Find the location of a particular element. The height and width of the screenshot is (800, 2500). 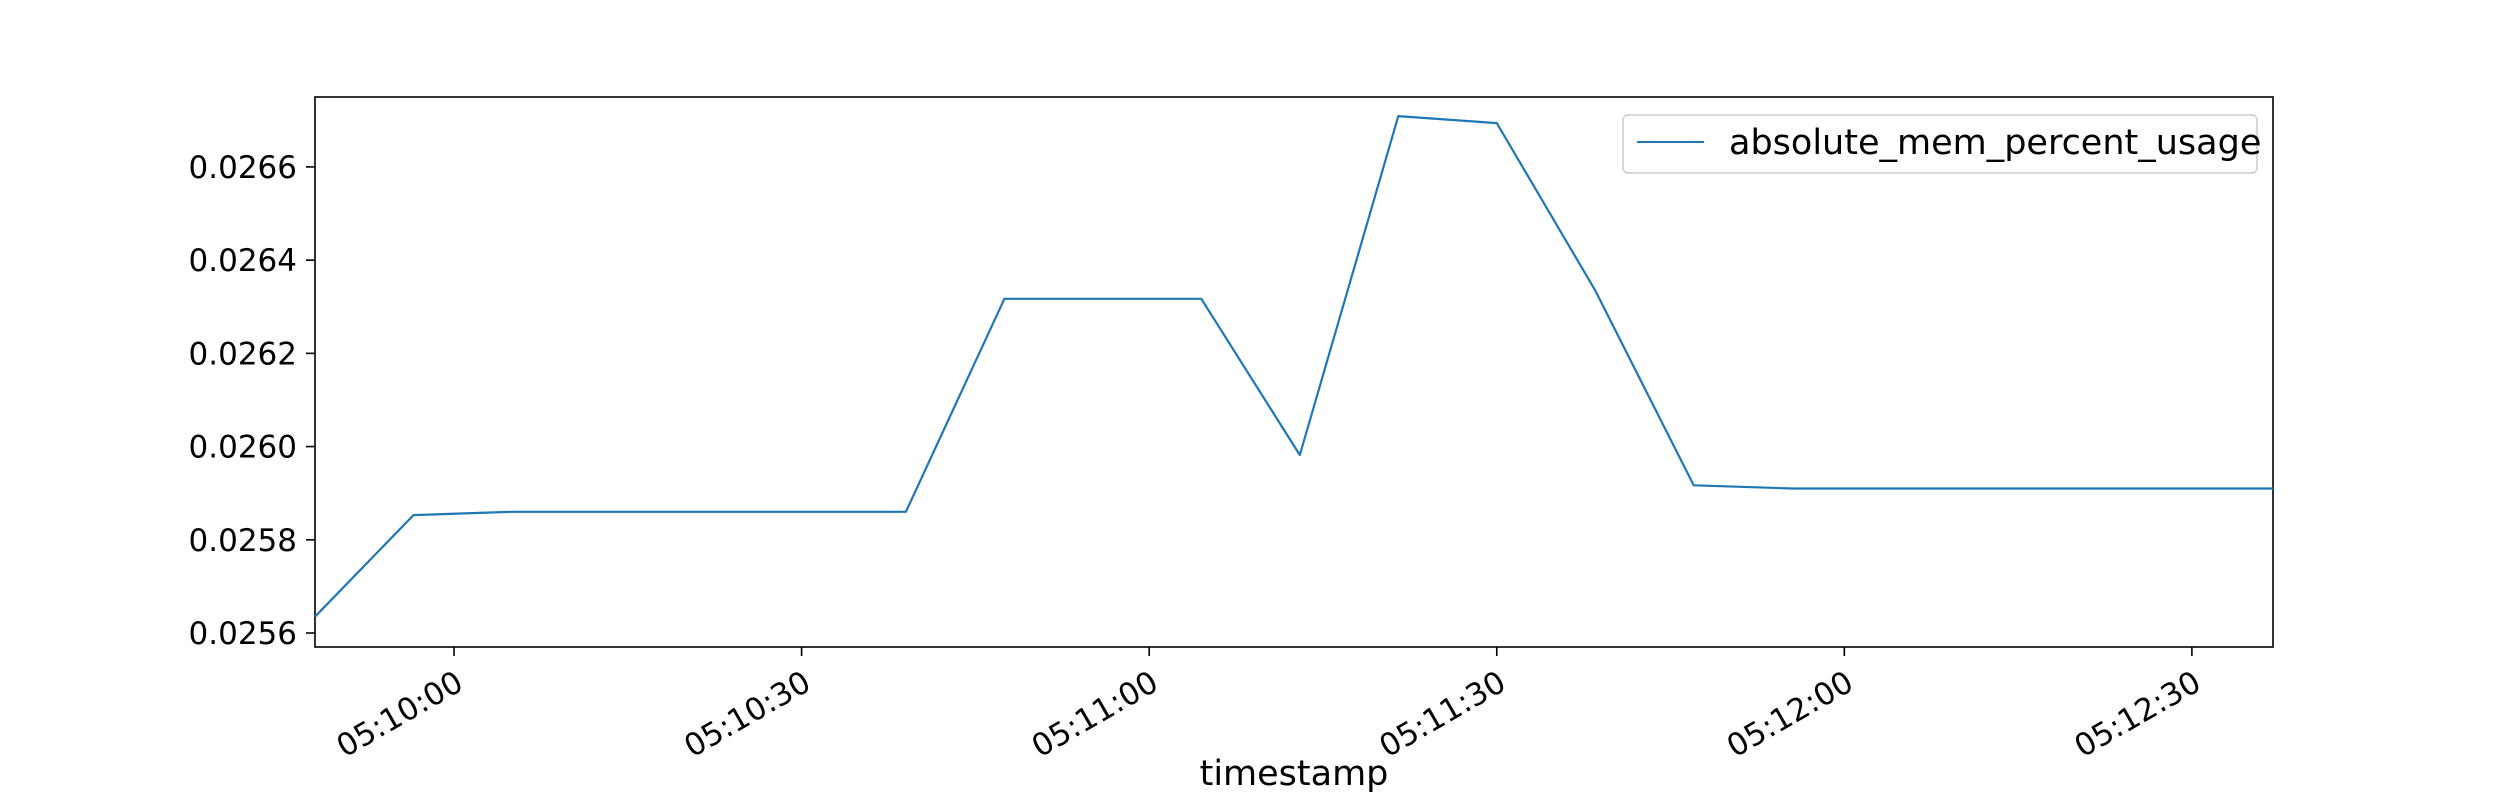

y-axis: 0.0256 0.0258 0.0260 0.0262 0.0264 0.0266 is located at coordinates (252, 401).